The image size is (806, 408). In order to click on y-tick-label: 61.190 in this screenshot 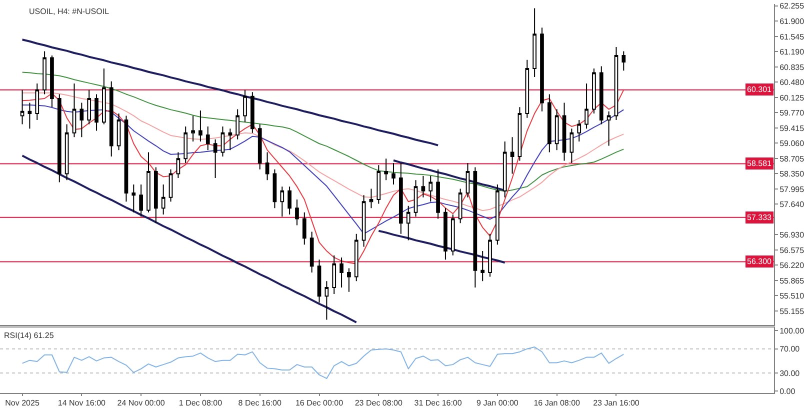, I will do `click(792, 51)`.